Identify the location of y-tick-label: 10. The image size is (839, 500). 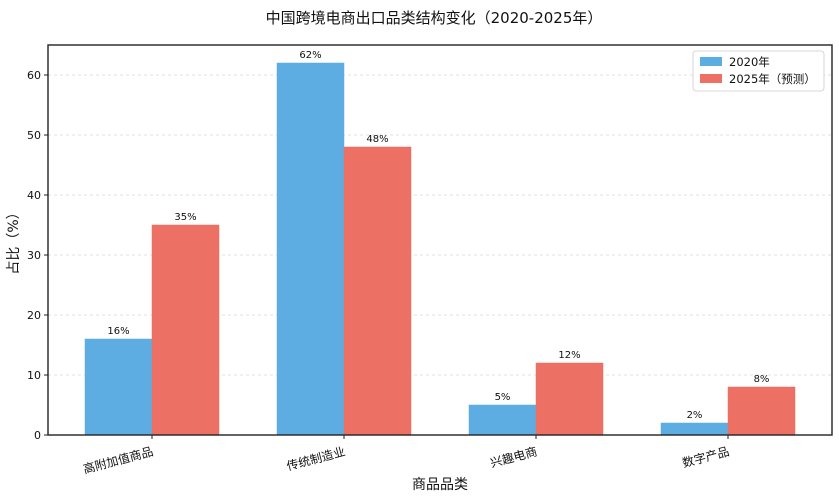
(34, 375).